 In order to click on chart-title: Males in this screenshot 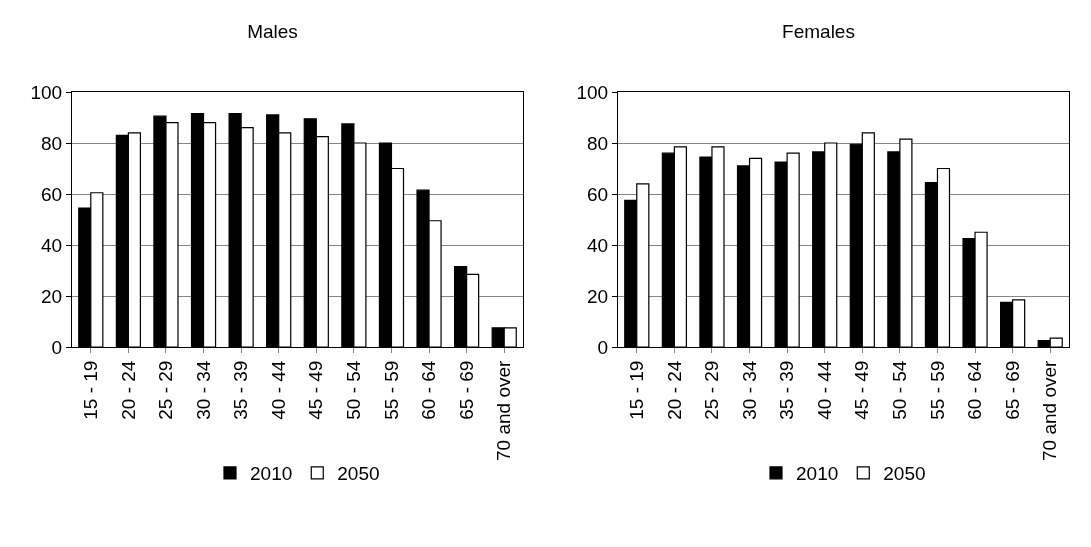, I will do `click(272, 31)`.